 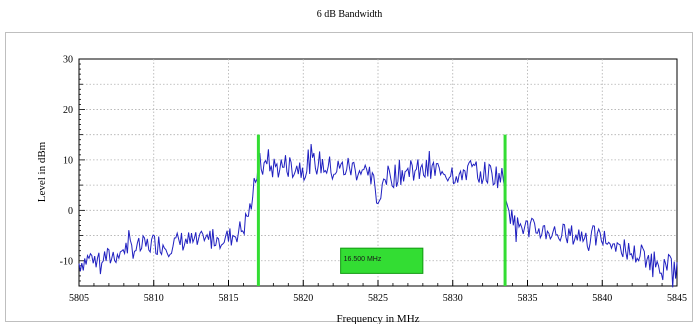 What do you see at coordinates (229, 298) in the screenshot?
I see `x-tick-label: 5815` at bounding box center [229, 298].